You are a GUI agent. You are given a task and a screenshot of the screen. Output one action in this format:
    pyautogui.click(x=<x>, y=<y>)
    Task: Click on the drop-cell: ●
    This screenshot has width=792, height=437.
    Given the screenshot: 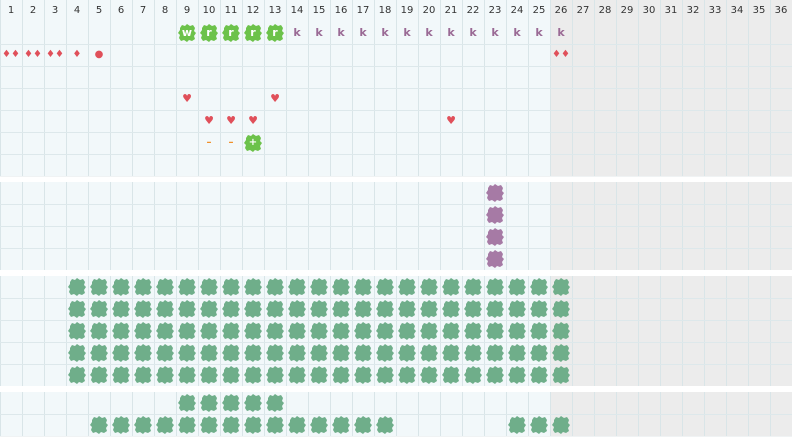 What is the action you would take?
    pyautogui.click(x=99, y=55)
    